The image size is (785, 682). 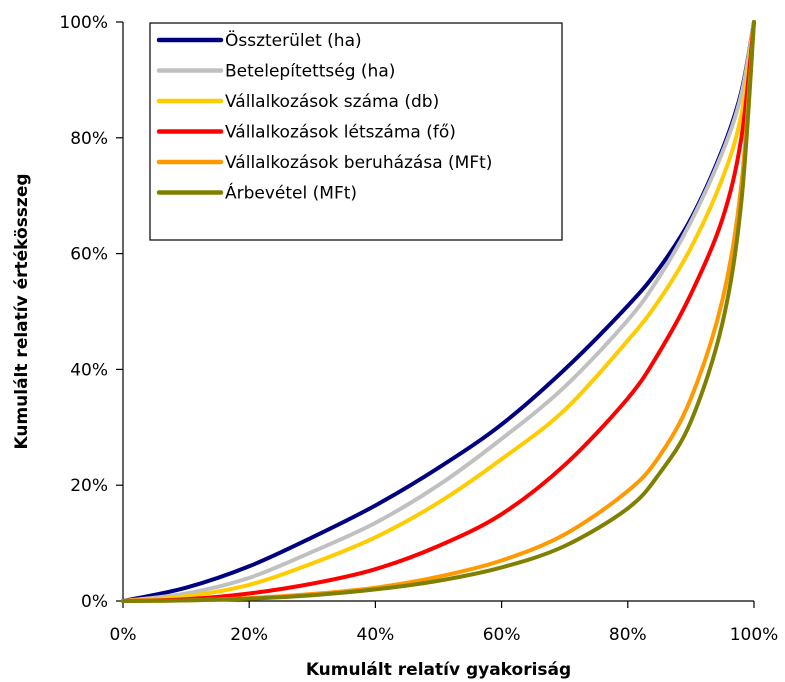 I want to click on x-tick-label: 0%, so click(x=123, y=635).